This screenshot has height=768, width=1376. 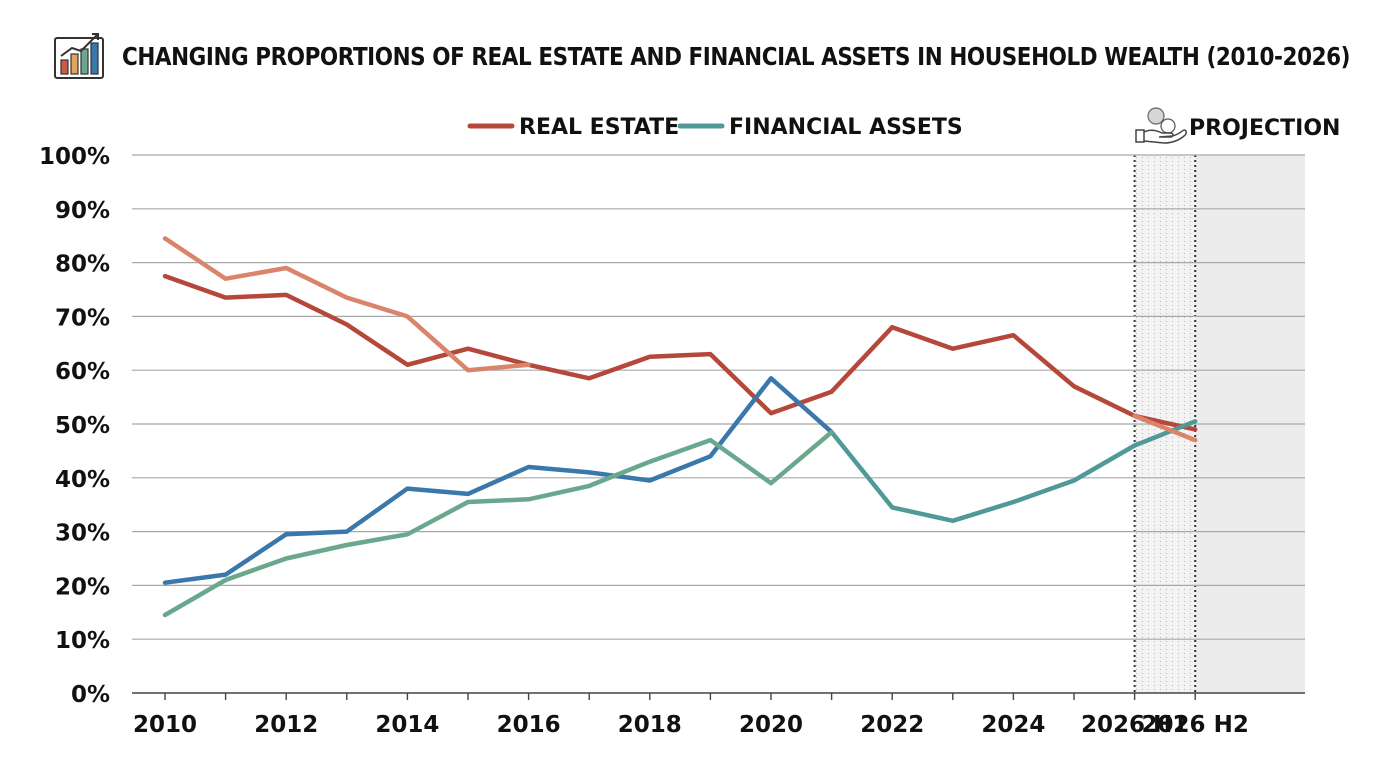 What do you see at coordinates (82, 211) in the screenshot?
I see `y-tick-label: 90%` at bounding box center [82, 211].